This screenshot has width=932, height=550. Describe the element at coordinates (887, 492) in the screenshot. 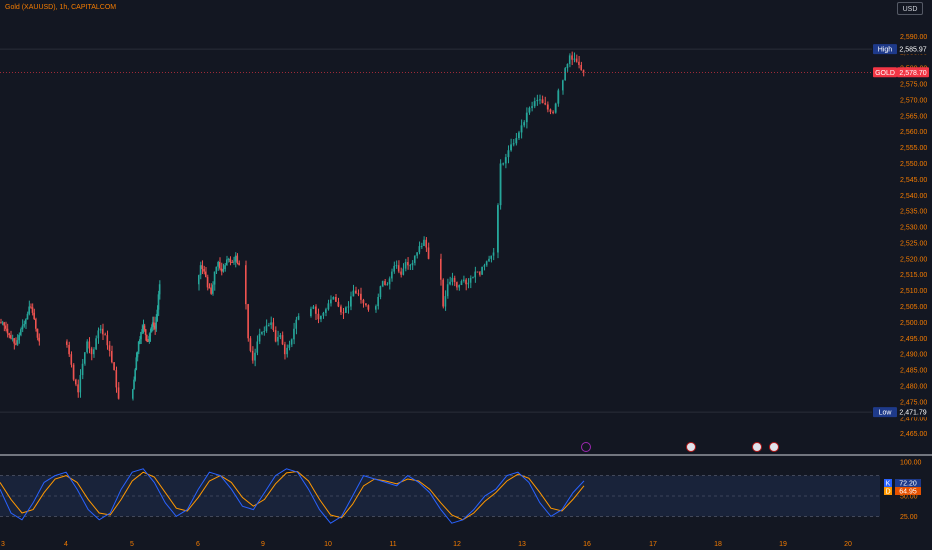

I see `stoch-legend-key: D` at that location.